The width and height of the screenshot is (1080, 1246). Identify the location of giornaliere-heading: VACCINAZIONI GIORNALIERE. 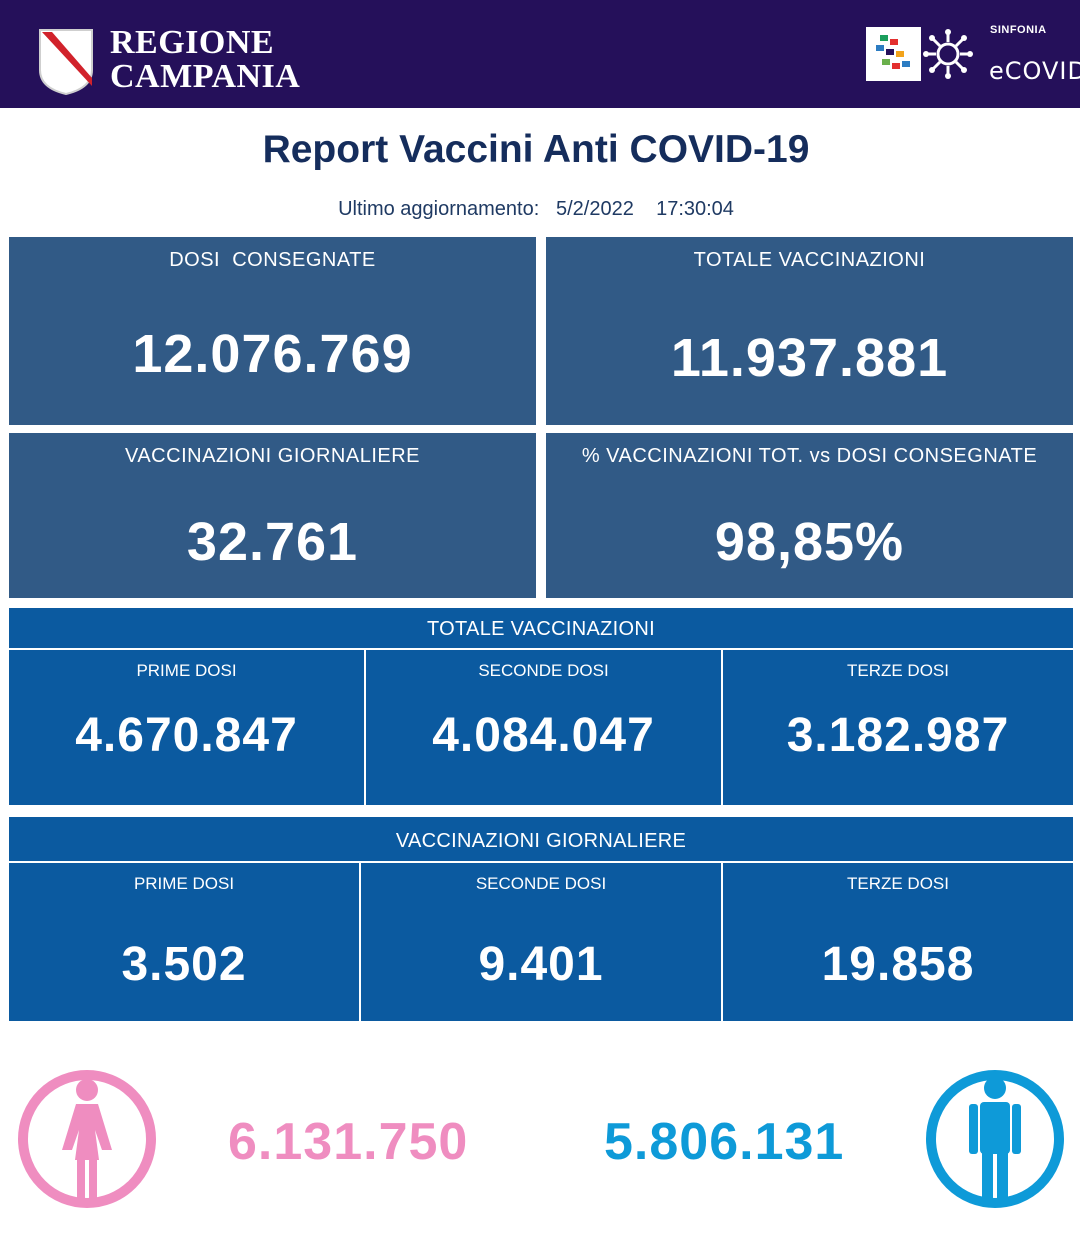
(541, 839).